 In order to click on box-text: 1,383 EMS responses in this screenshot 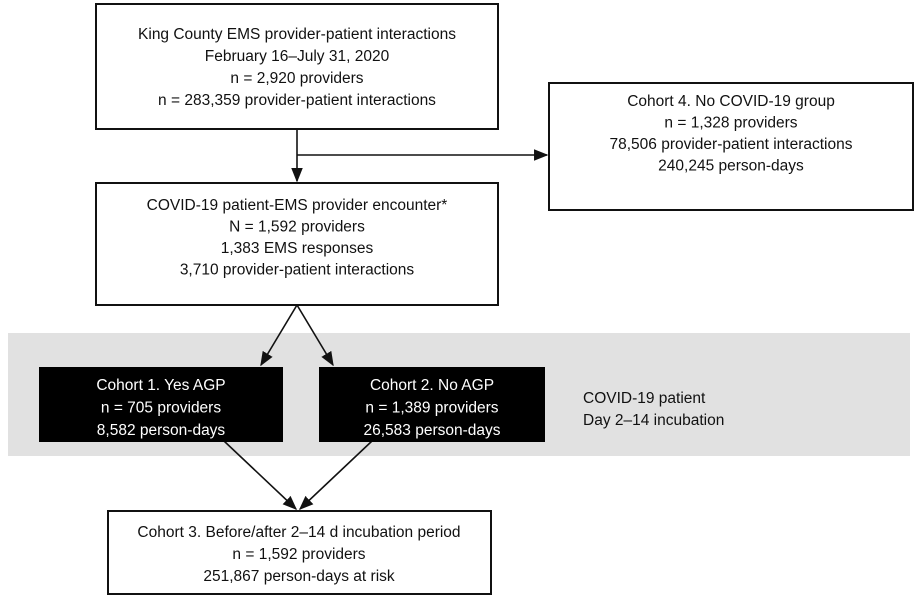, I will do `click(297, 248)`.